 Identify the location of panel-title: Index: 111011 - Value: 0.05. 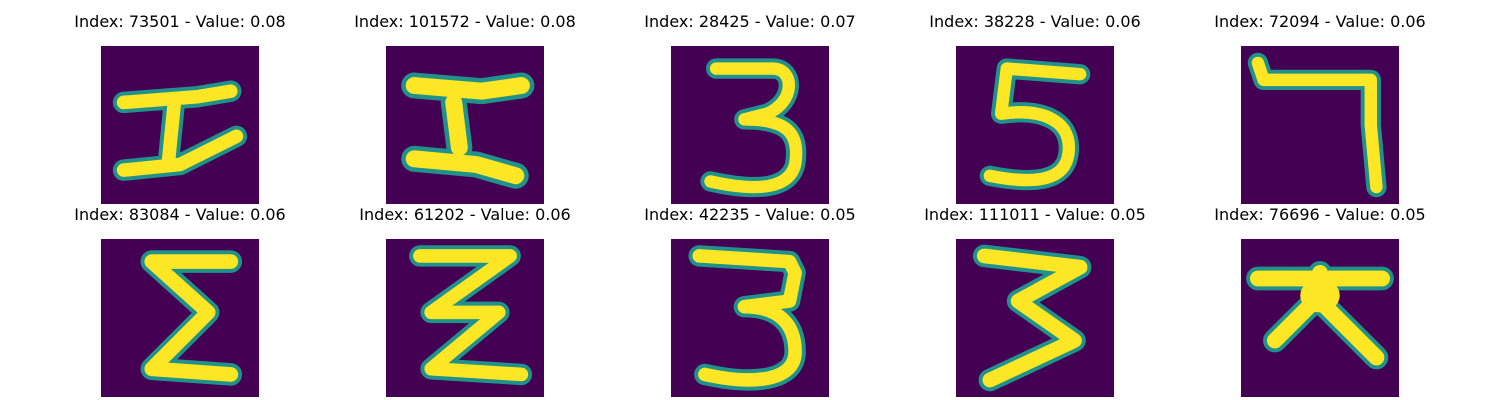
(1035, 214).